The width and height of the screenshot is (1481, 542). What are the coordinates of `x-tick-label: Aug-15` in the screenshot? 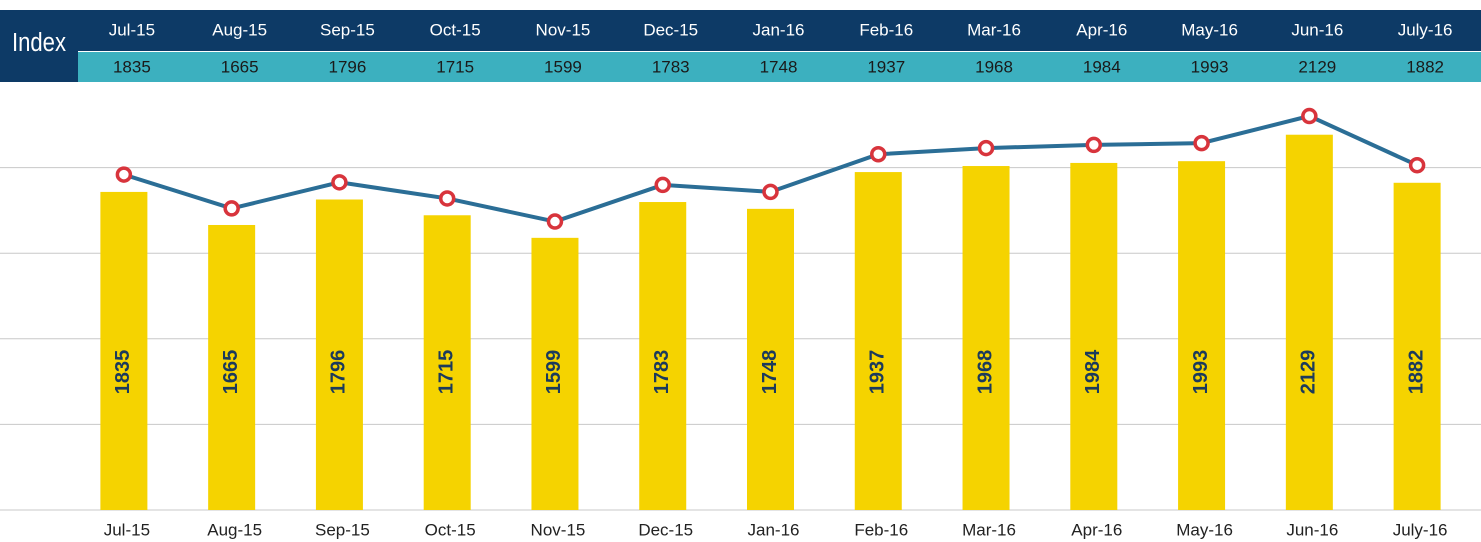 It's located at (234, 529).